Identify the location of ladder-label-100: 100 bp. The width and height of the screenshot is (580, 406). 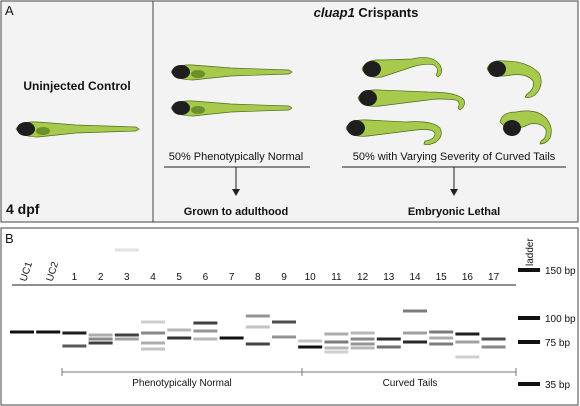
(560, 319).